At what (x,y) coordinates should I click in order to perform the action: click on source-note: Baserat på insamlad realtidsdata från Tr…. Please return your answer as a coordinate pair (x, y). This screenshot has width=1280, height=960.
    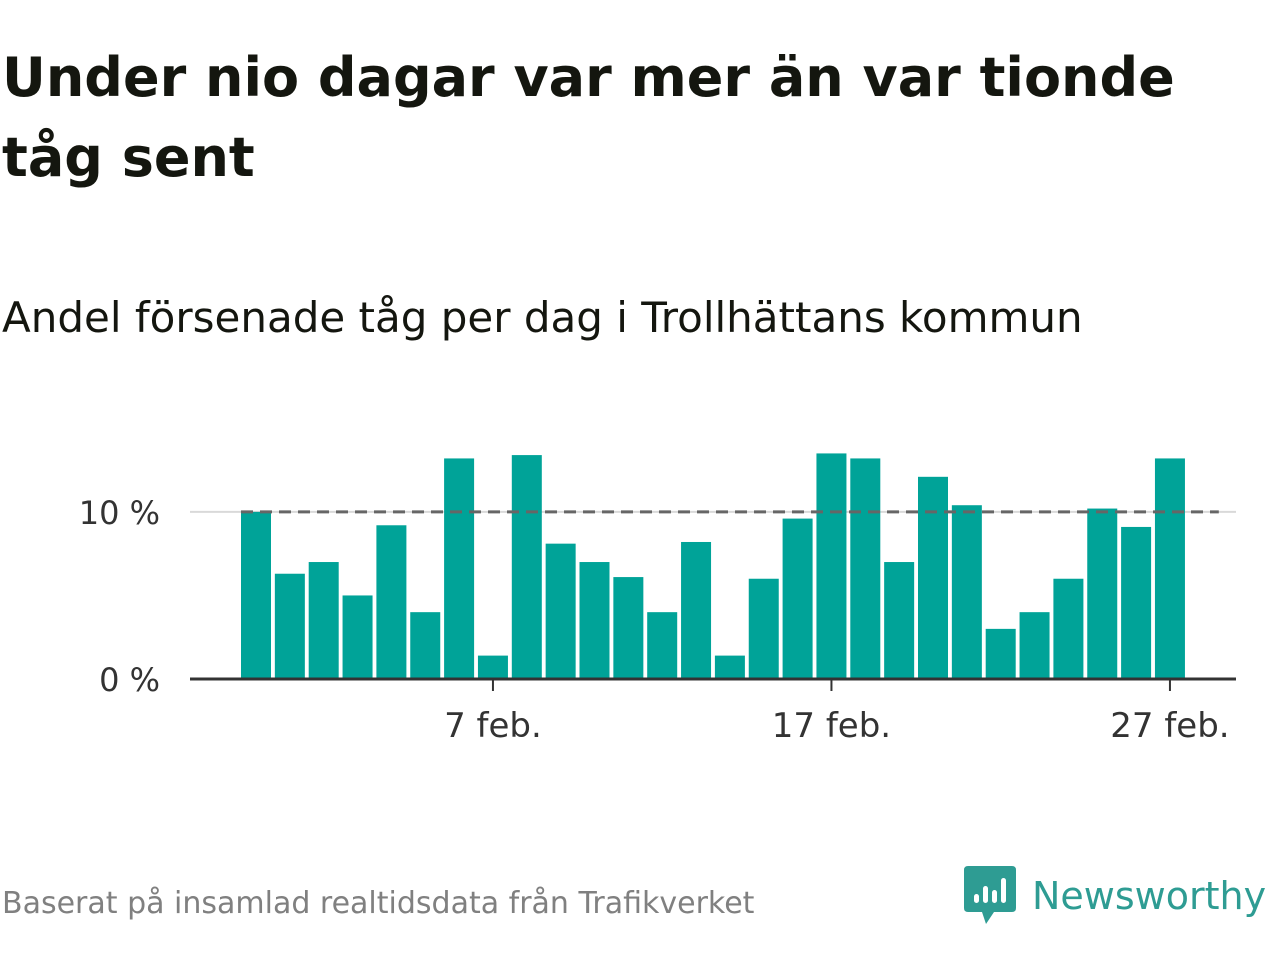
    Looking at the image, I should click on (378, 903).